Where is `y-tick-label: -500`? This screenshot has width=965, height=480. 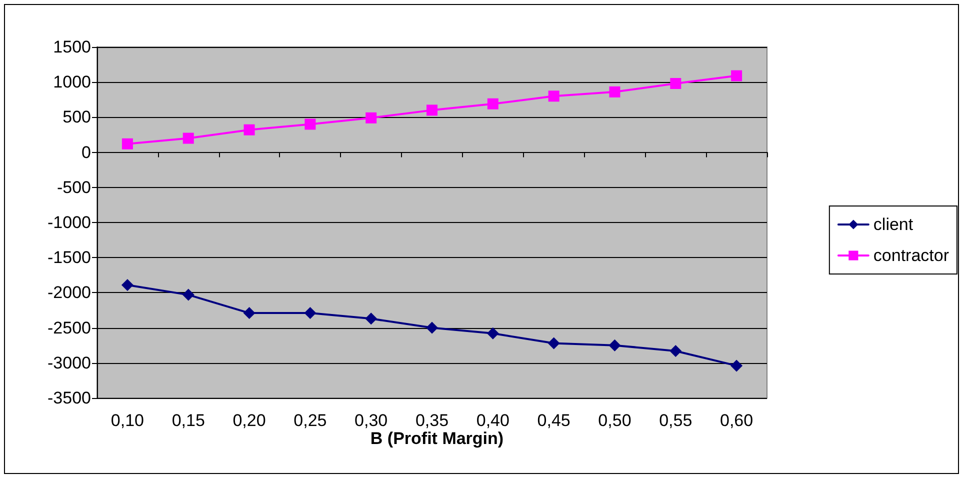 y-tick-label: -500 is located at coordinates (73, 187).